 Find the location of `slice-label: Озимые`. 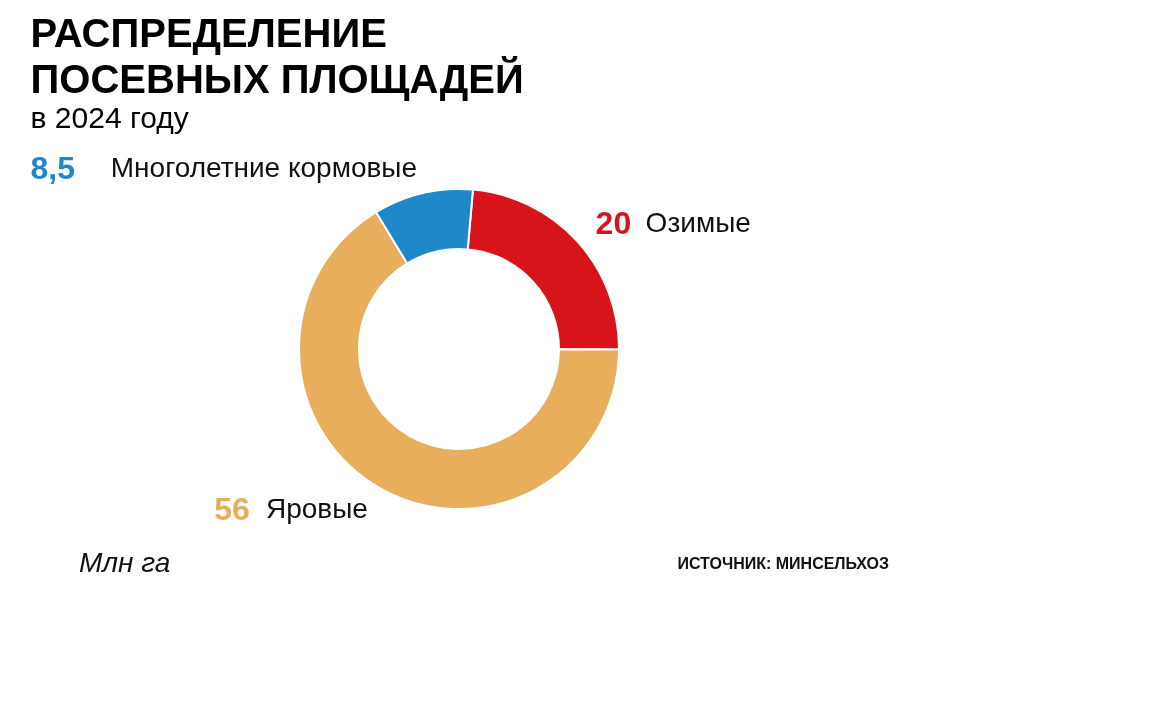

slice-label: Озимые is located at coordinates (698, 223).